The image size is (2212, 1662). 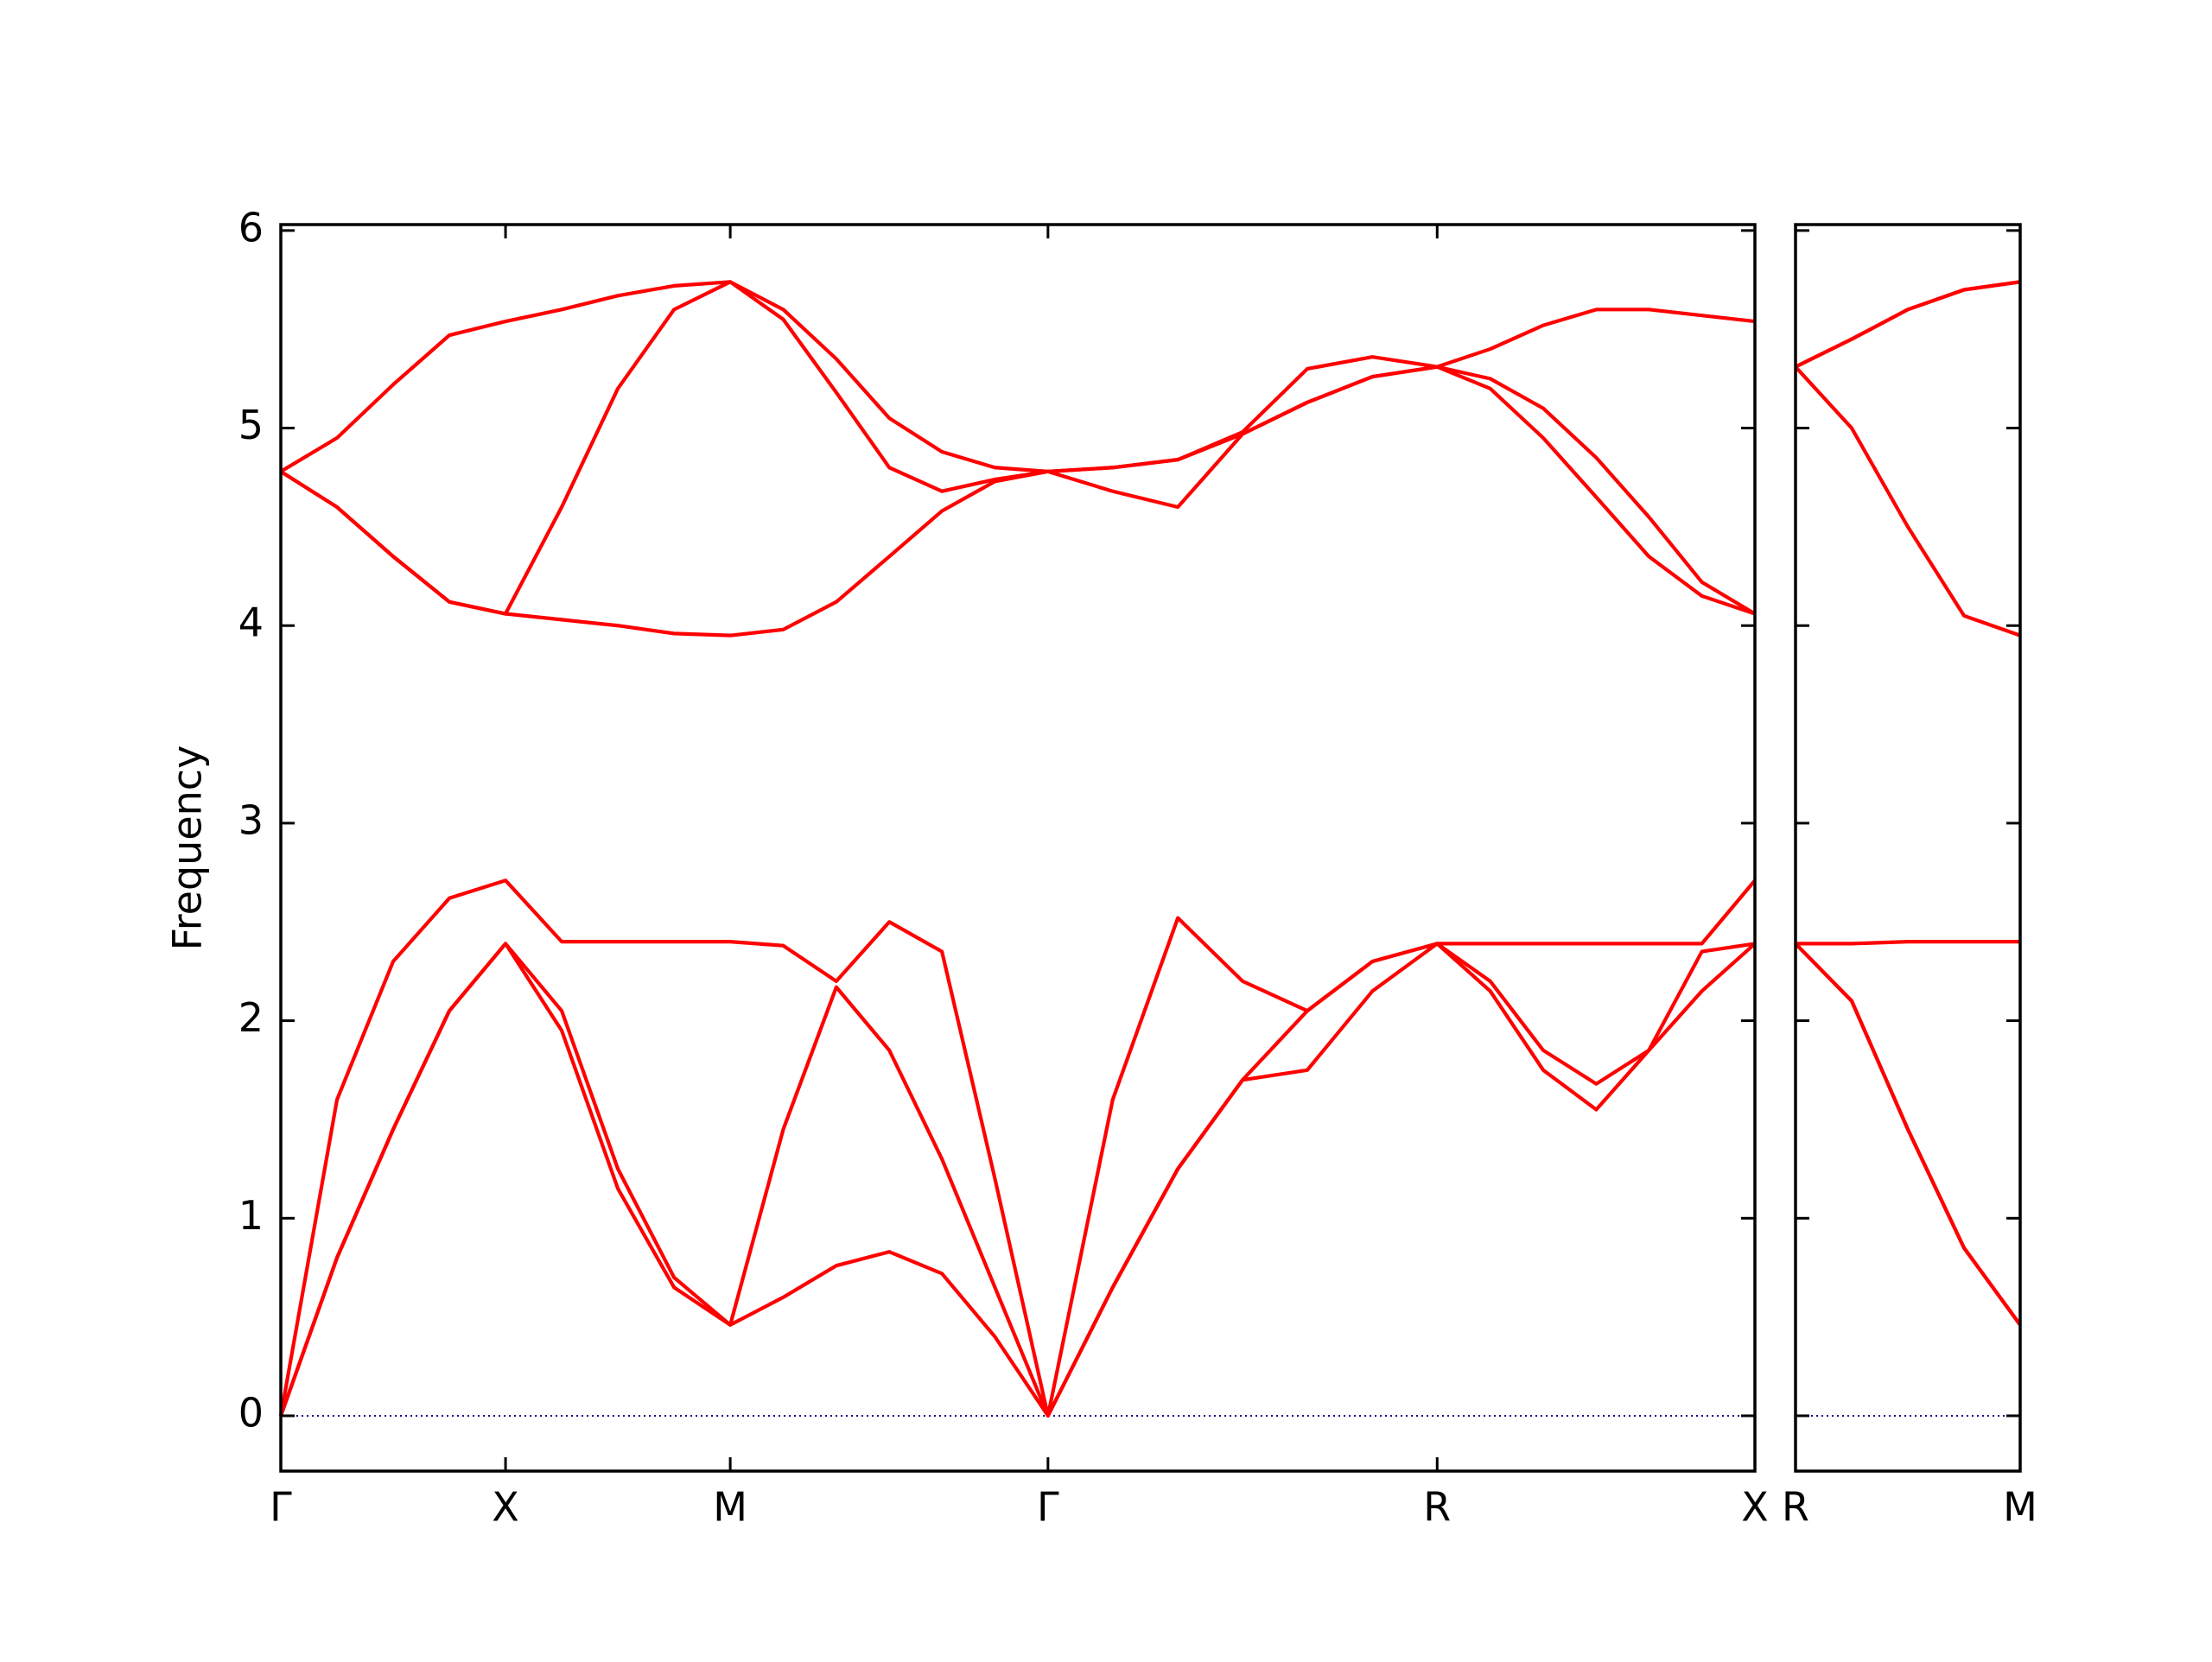 I want to click on y-tick-label: 2, so click(x=251, y=1017).